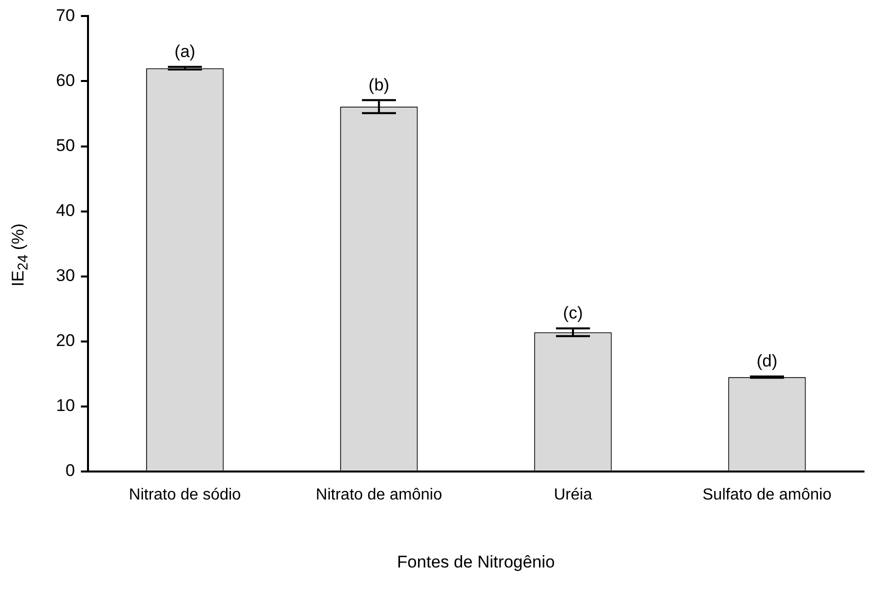 Image resolution: width=889 pixels, height=597 pixels. I want to click on annotation: (b), so click(379, 84).